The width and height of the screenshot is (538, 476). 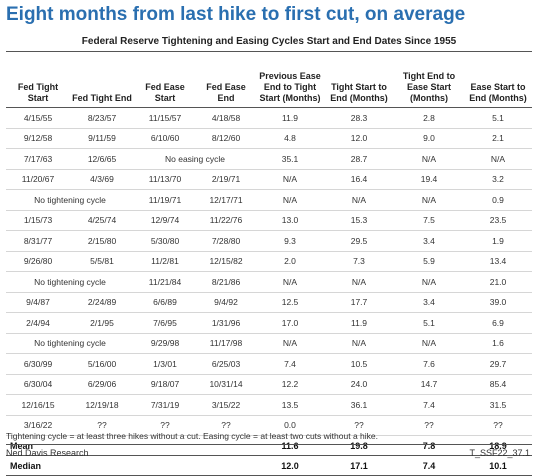 What do you see at coordinates (226, 220) in the screenshot?
I see `cell-ease-end: 11/22/76` at bounding box center [226, 220].